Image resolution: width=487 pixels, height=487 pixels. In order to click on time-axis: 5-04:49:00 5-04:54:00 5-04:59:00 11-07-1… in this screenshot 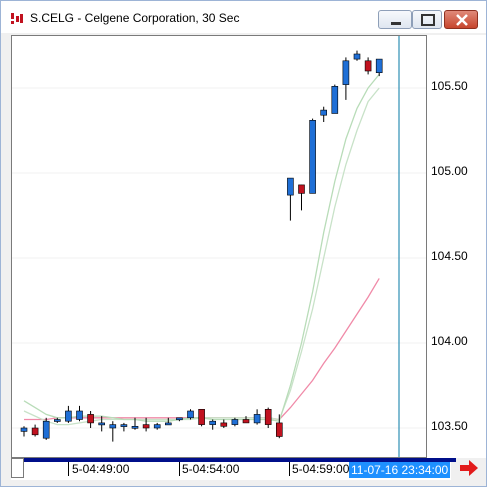, I will do `click(233, 469)`.